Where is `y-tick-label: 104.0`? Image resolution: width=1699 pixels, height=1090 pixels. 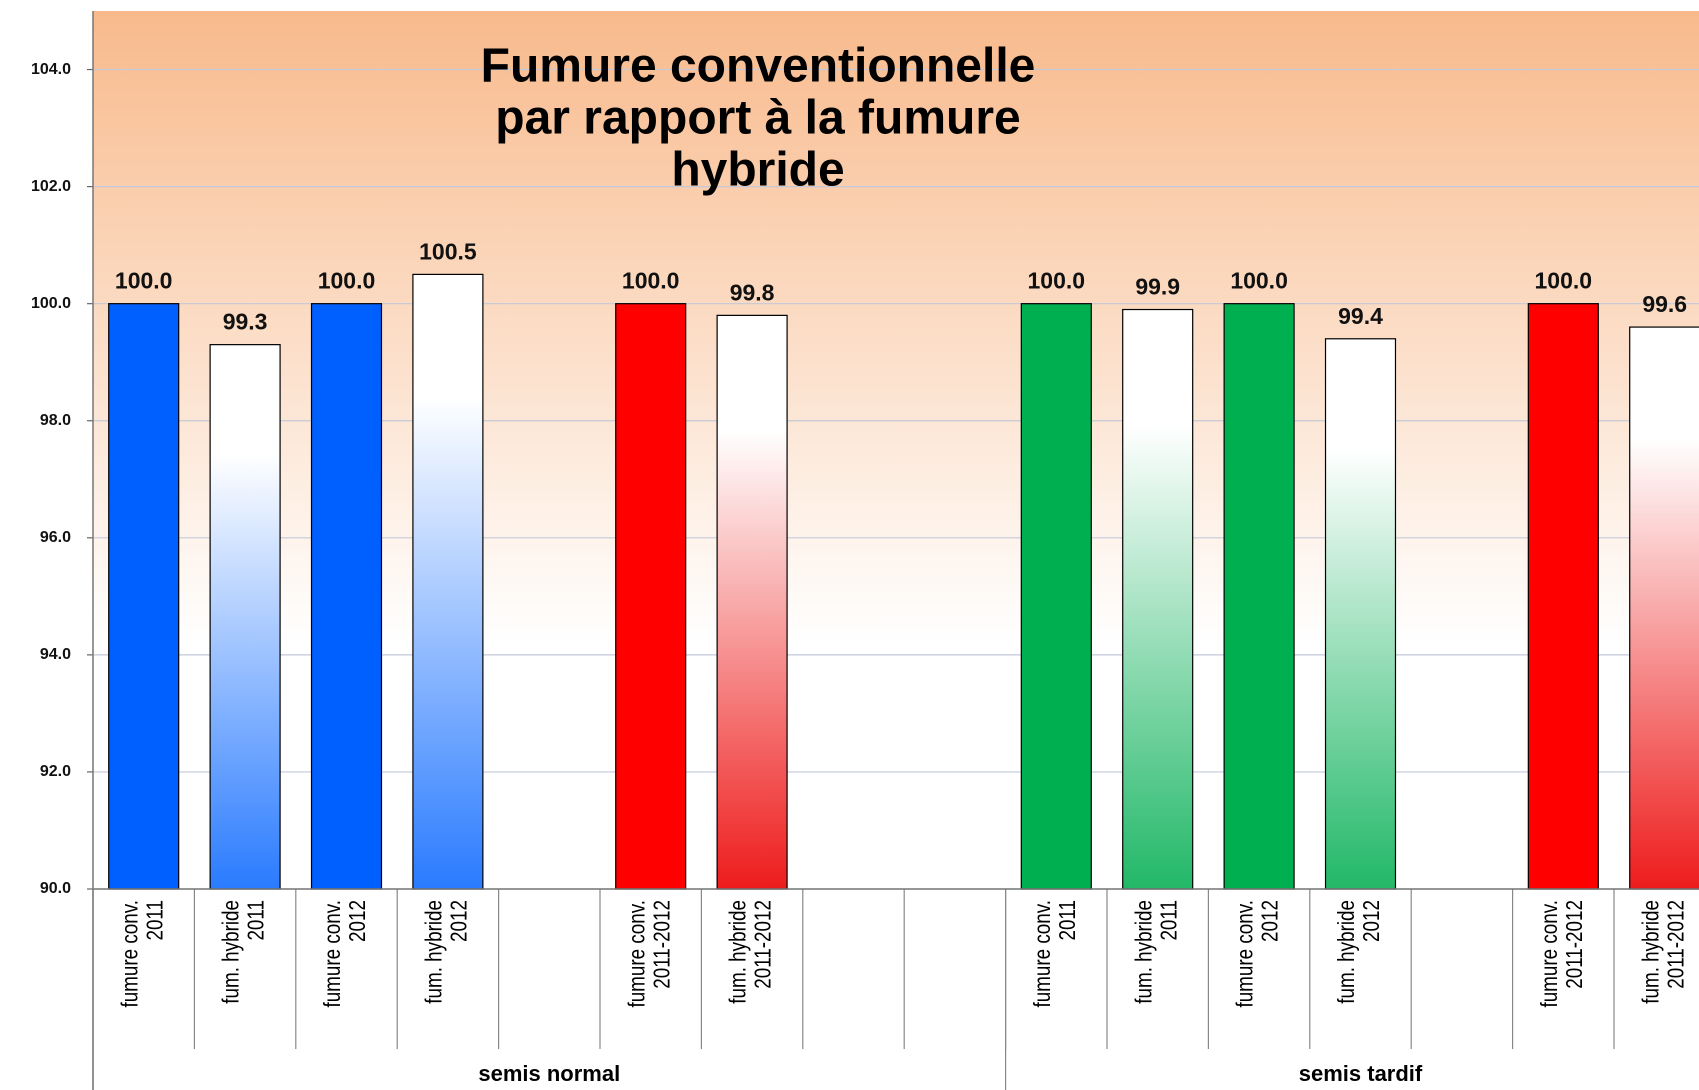
y-tick-label: 104.0 is located at coordinates (51, 69).